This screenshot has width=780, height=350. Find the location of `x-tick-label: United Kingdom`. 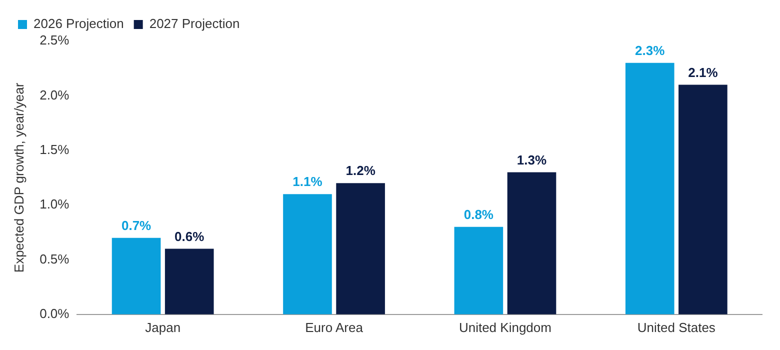

x-tick-label: United Kingdom is located at coordinates (505, 327).